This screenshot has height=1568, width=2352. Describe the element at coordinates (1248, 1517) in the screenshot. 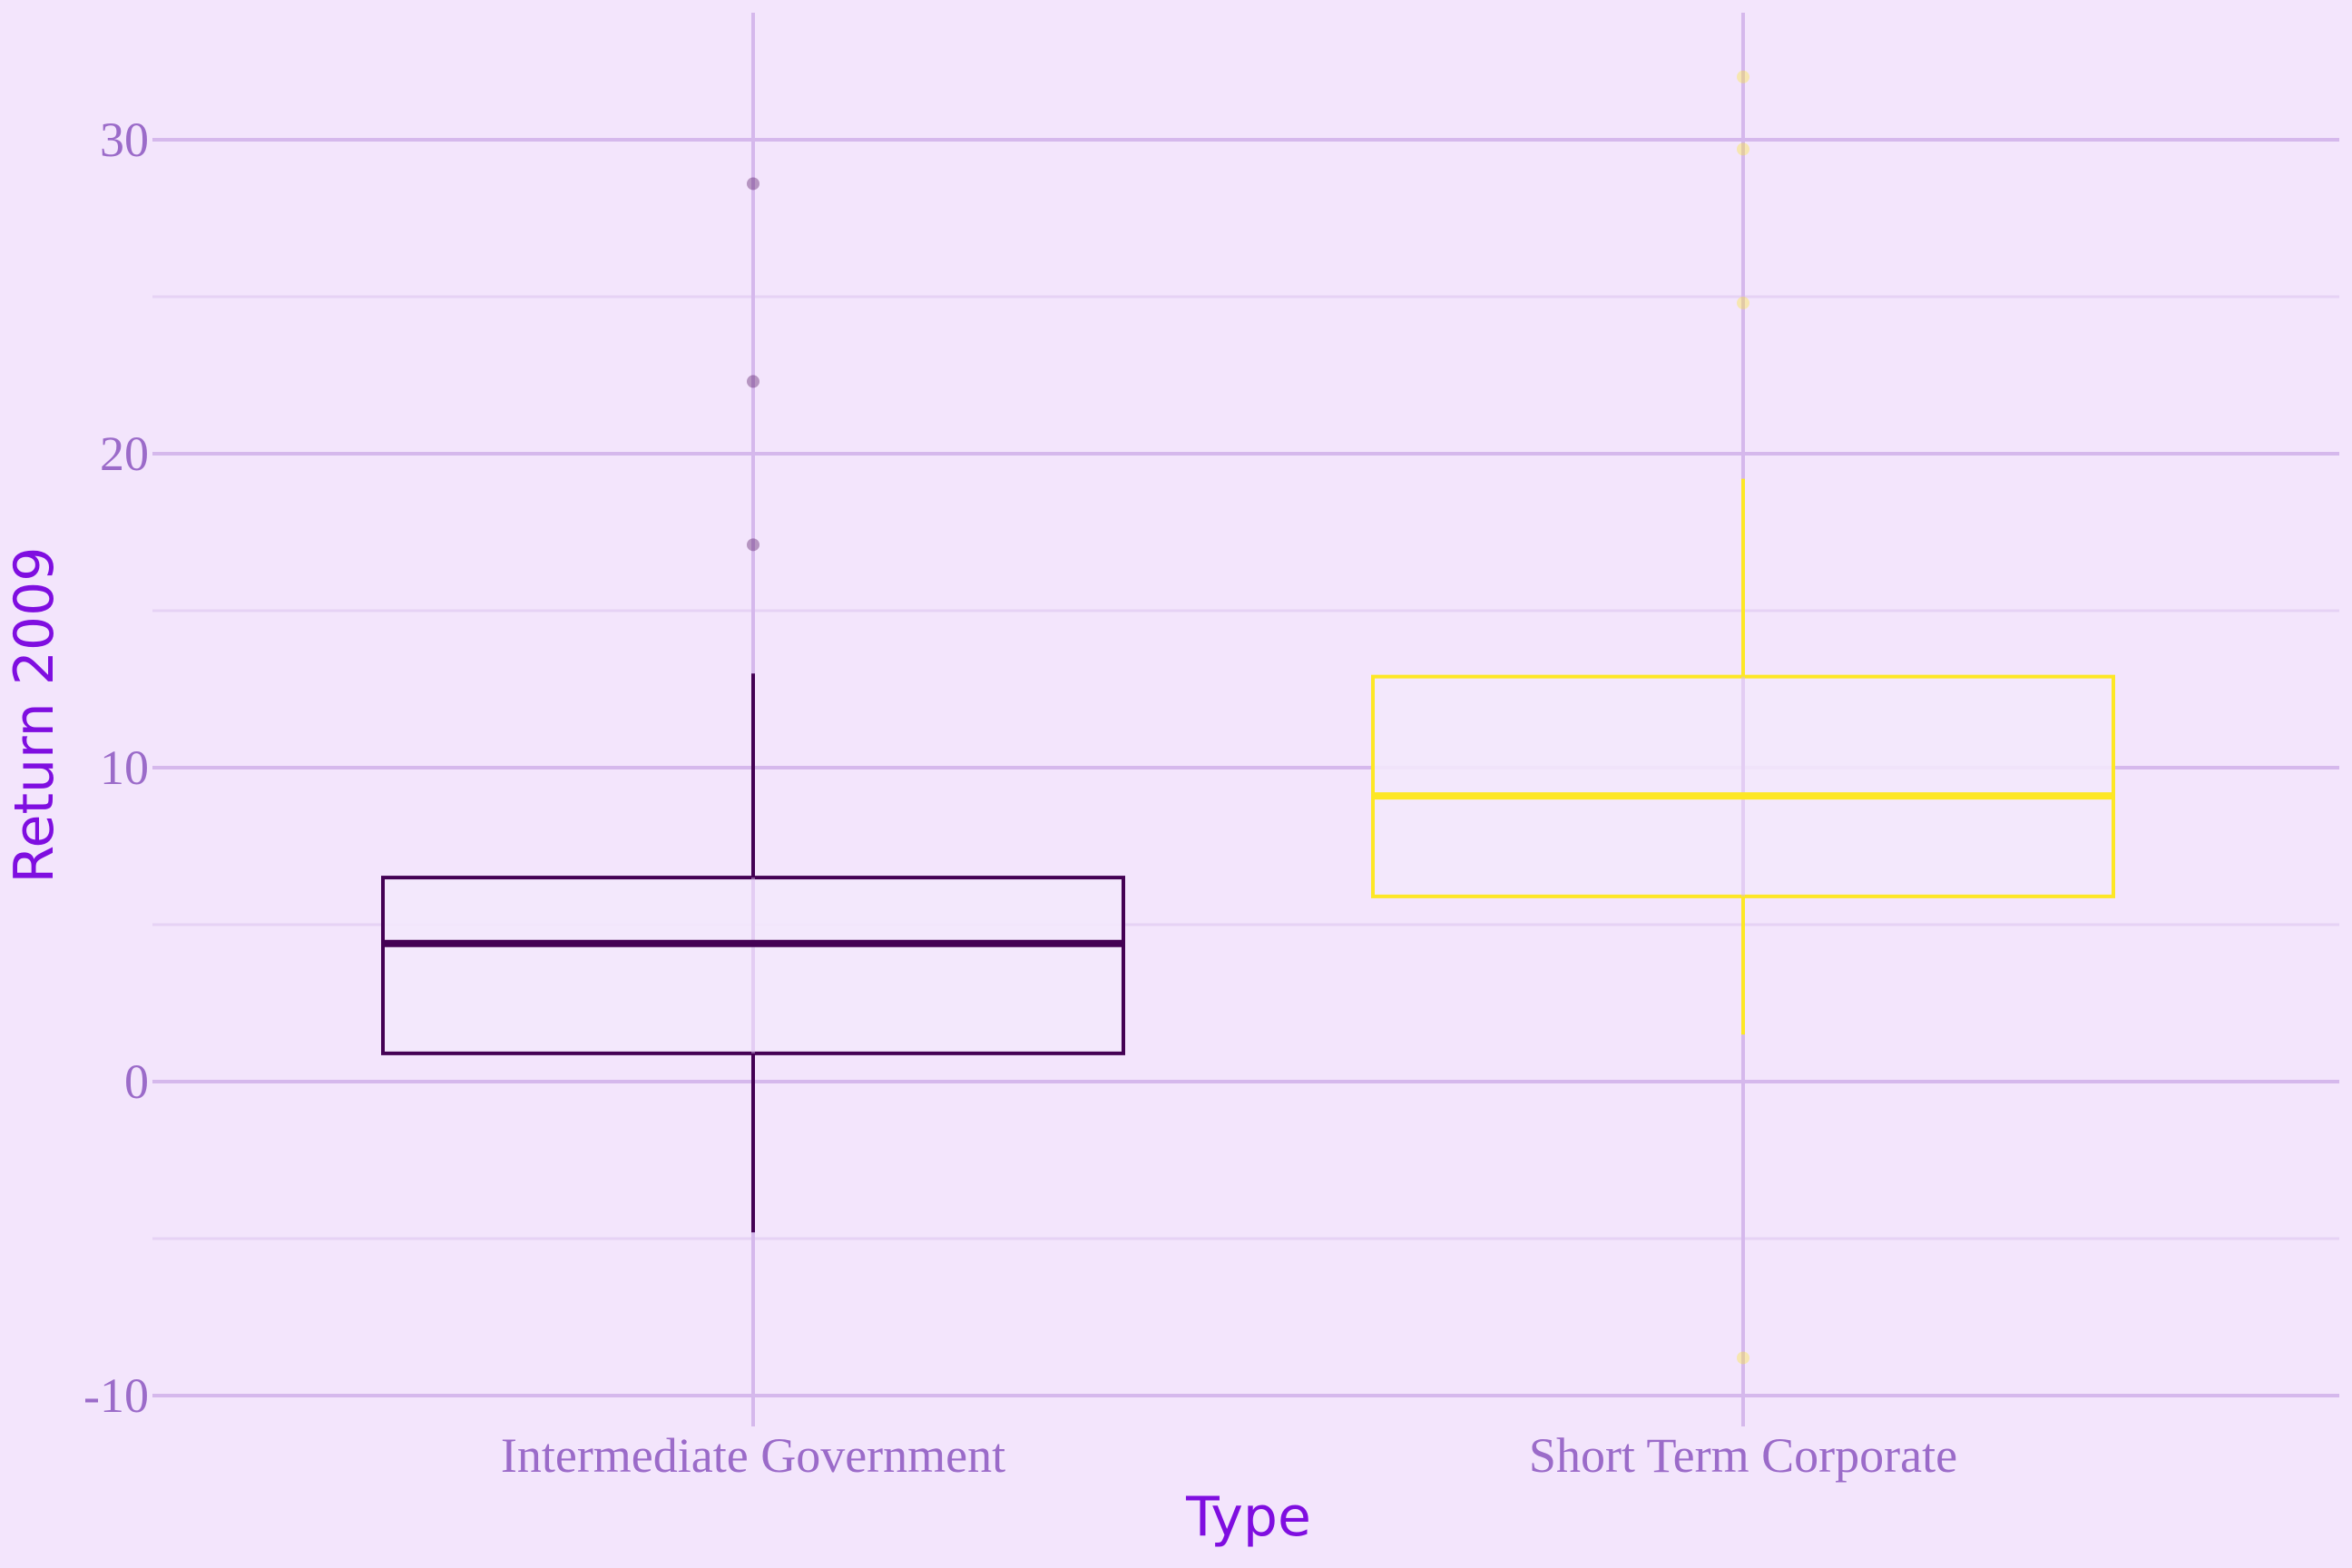

I see `x-axis-title: Type` at that location.